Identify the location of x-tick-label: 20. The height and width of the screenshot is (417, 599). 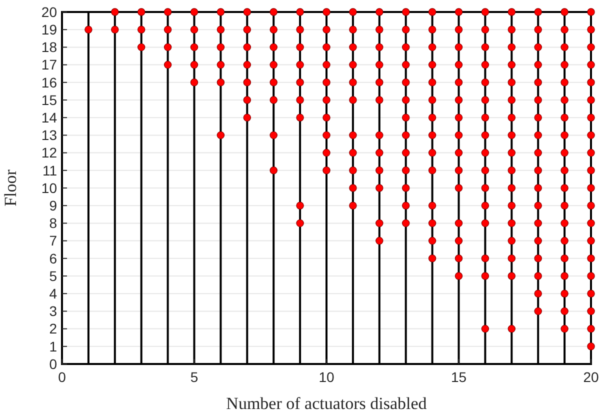
(591, 377).